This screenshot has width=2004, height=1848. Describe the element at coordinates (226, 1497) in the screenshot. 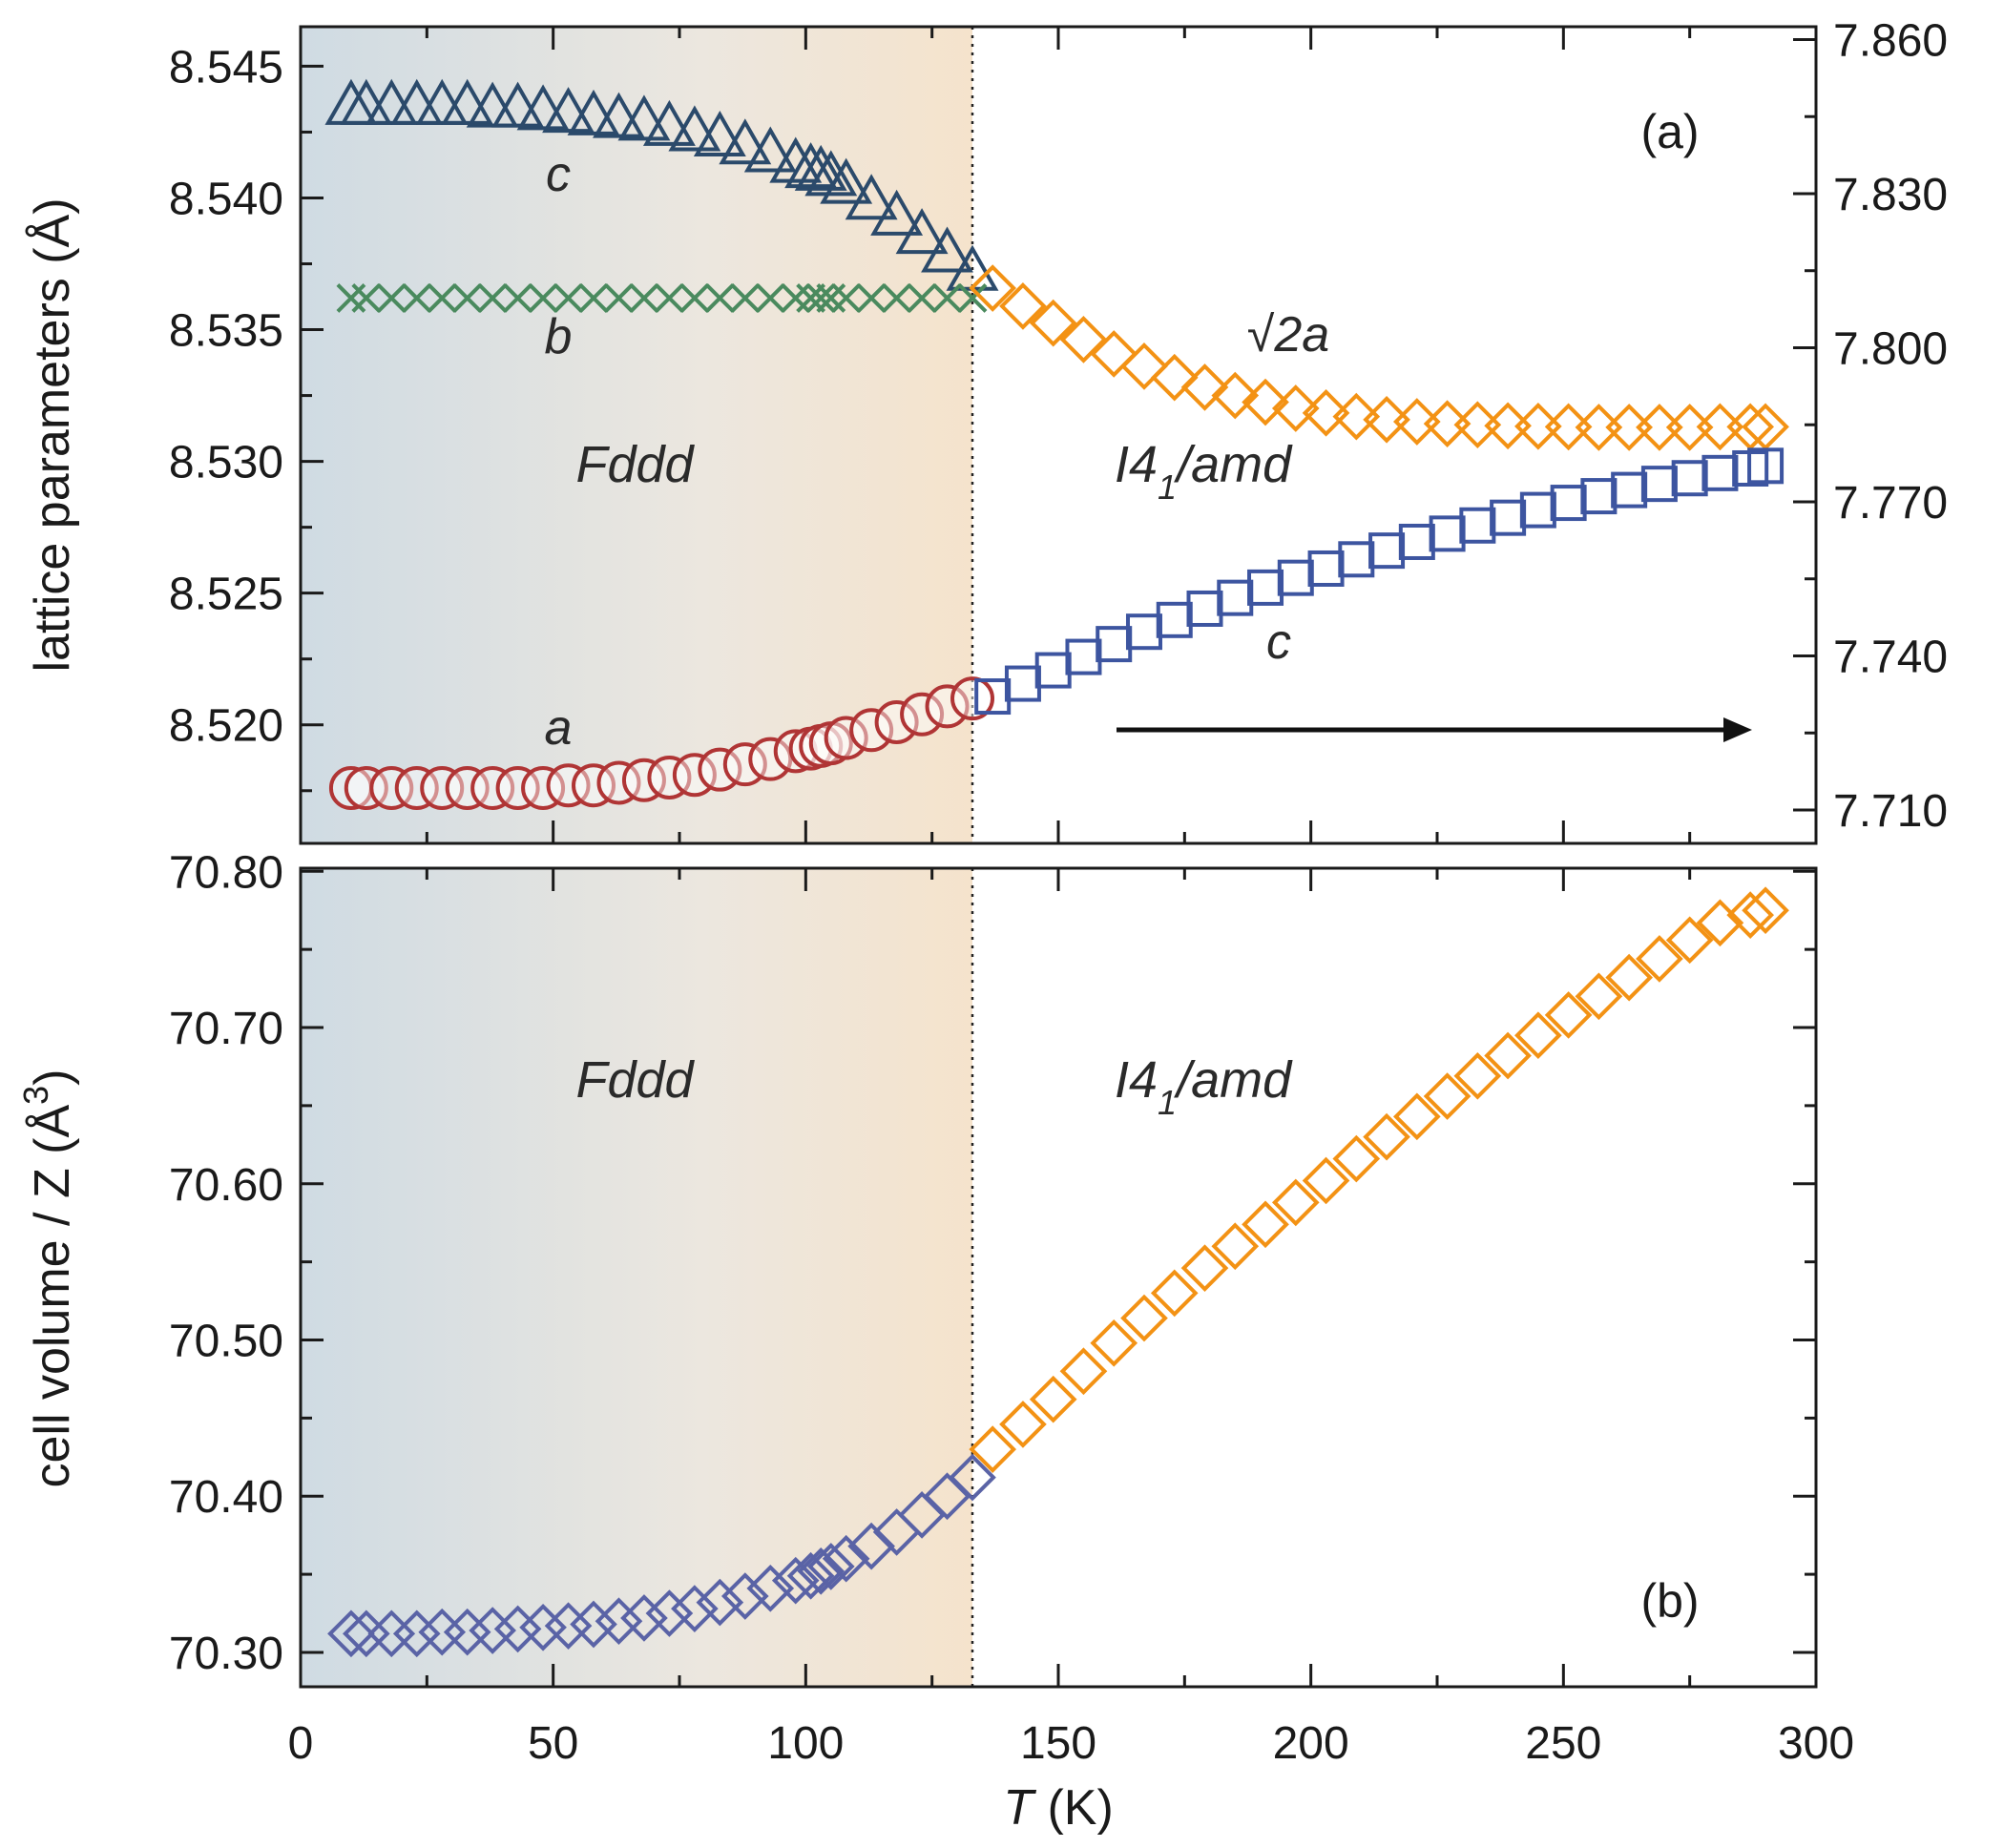

I see `y-tick-label: 70.40` at that location.